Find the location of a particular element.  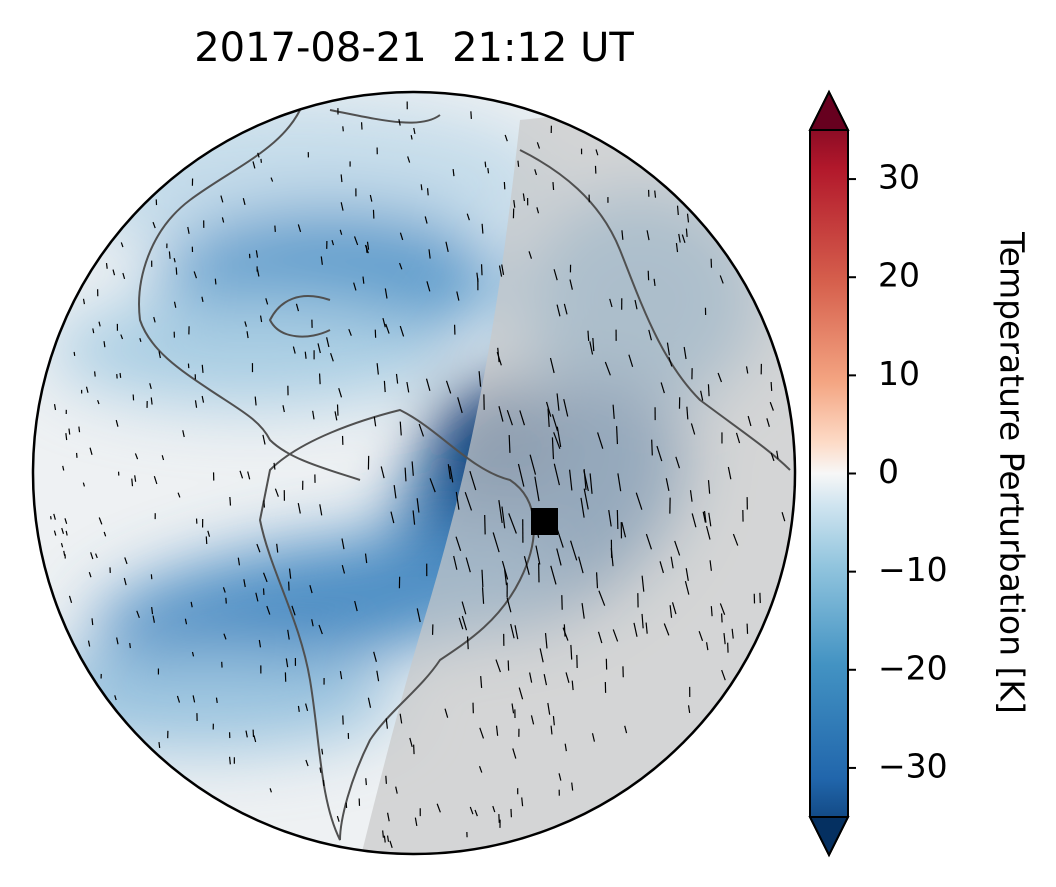

colorbar-tick-label: −30 is located at coordinates (913, 765).